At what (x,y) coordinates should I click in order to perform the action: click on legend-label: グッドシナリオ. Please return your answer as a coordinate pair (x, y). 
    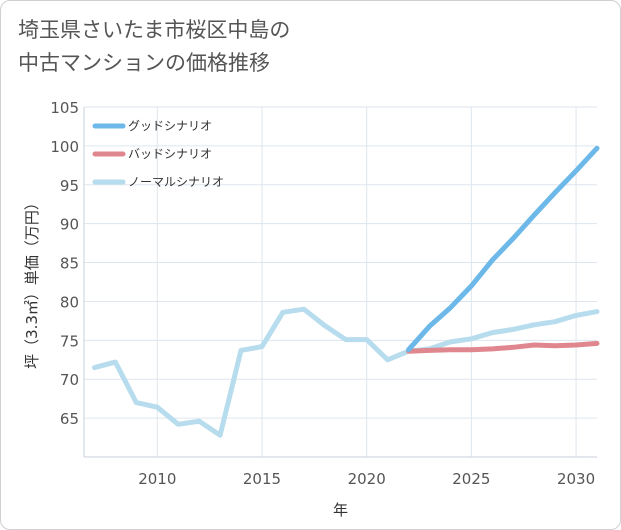
    Looking at the image, I should click on (170, 126).